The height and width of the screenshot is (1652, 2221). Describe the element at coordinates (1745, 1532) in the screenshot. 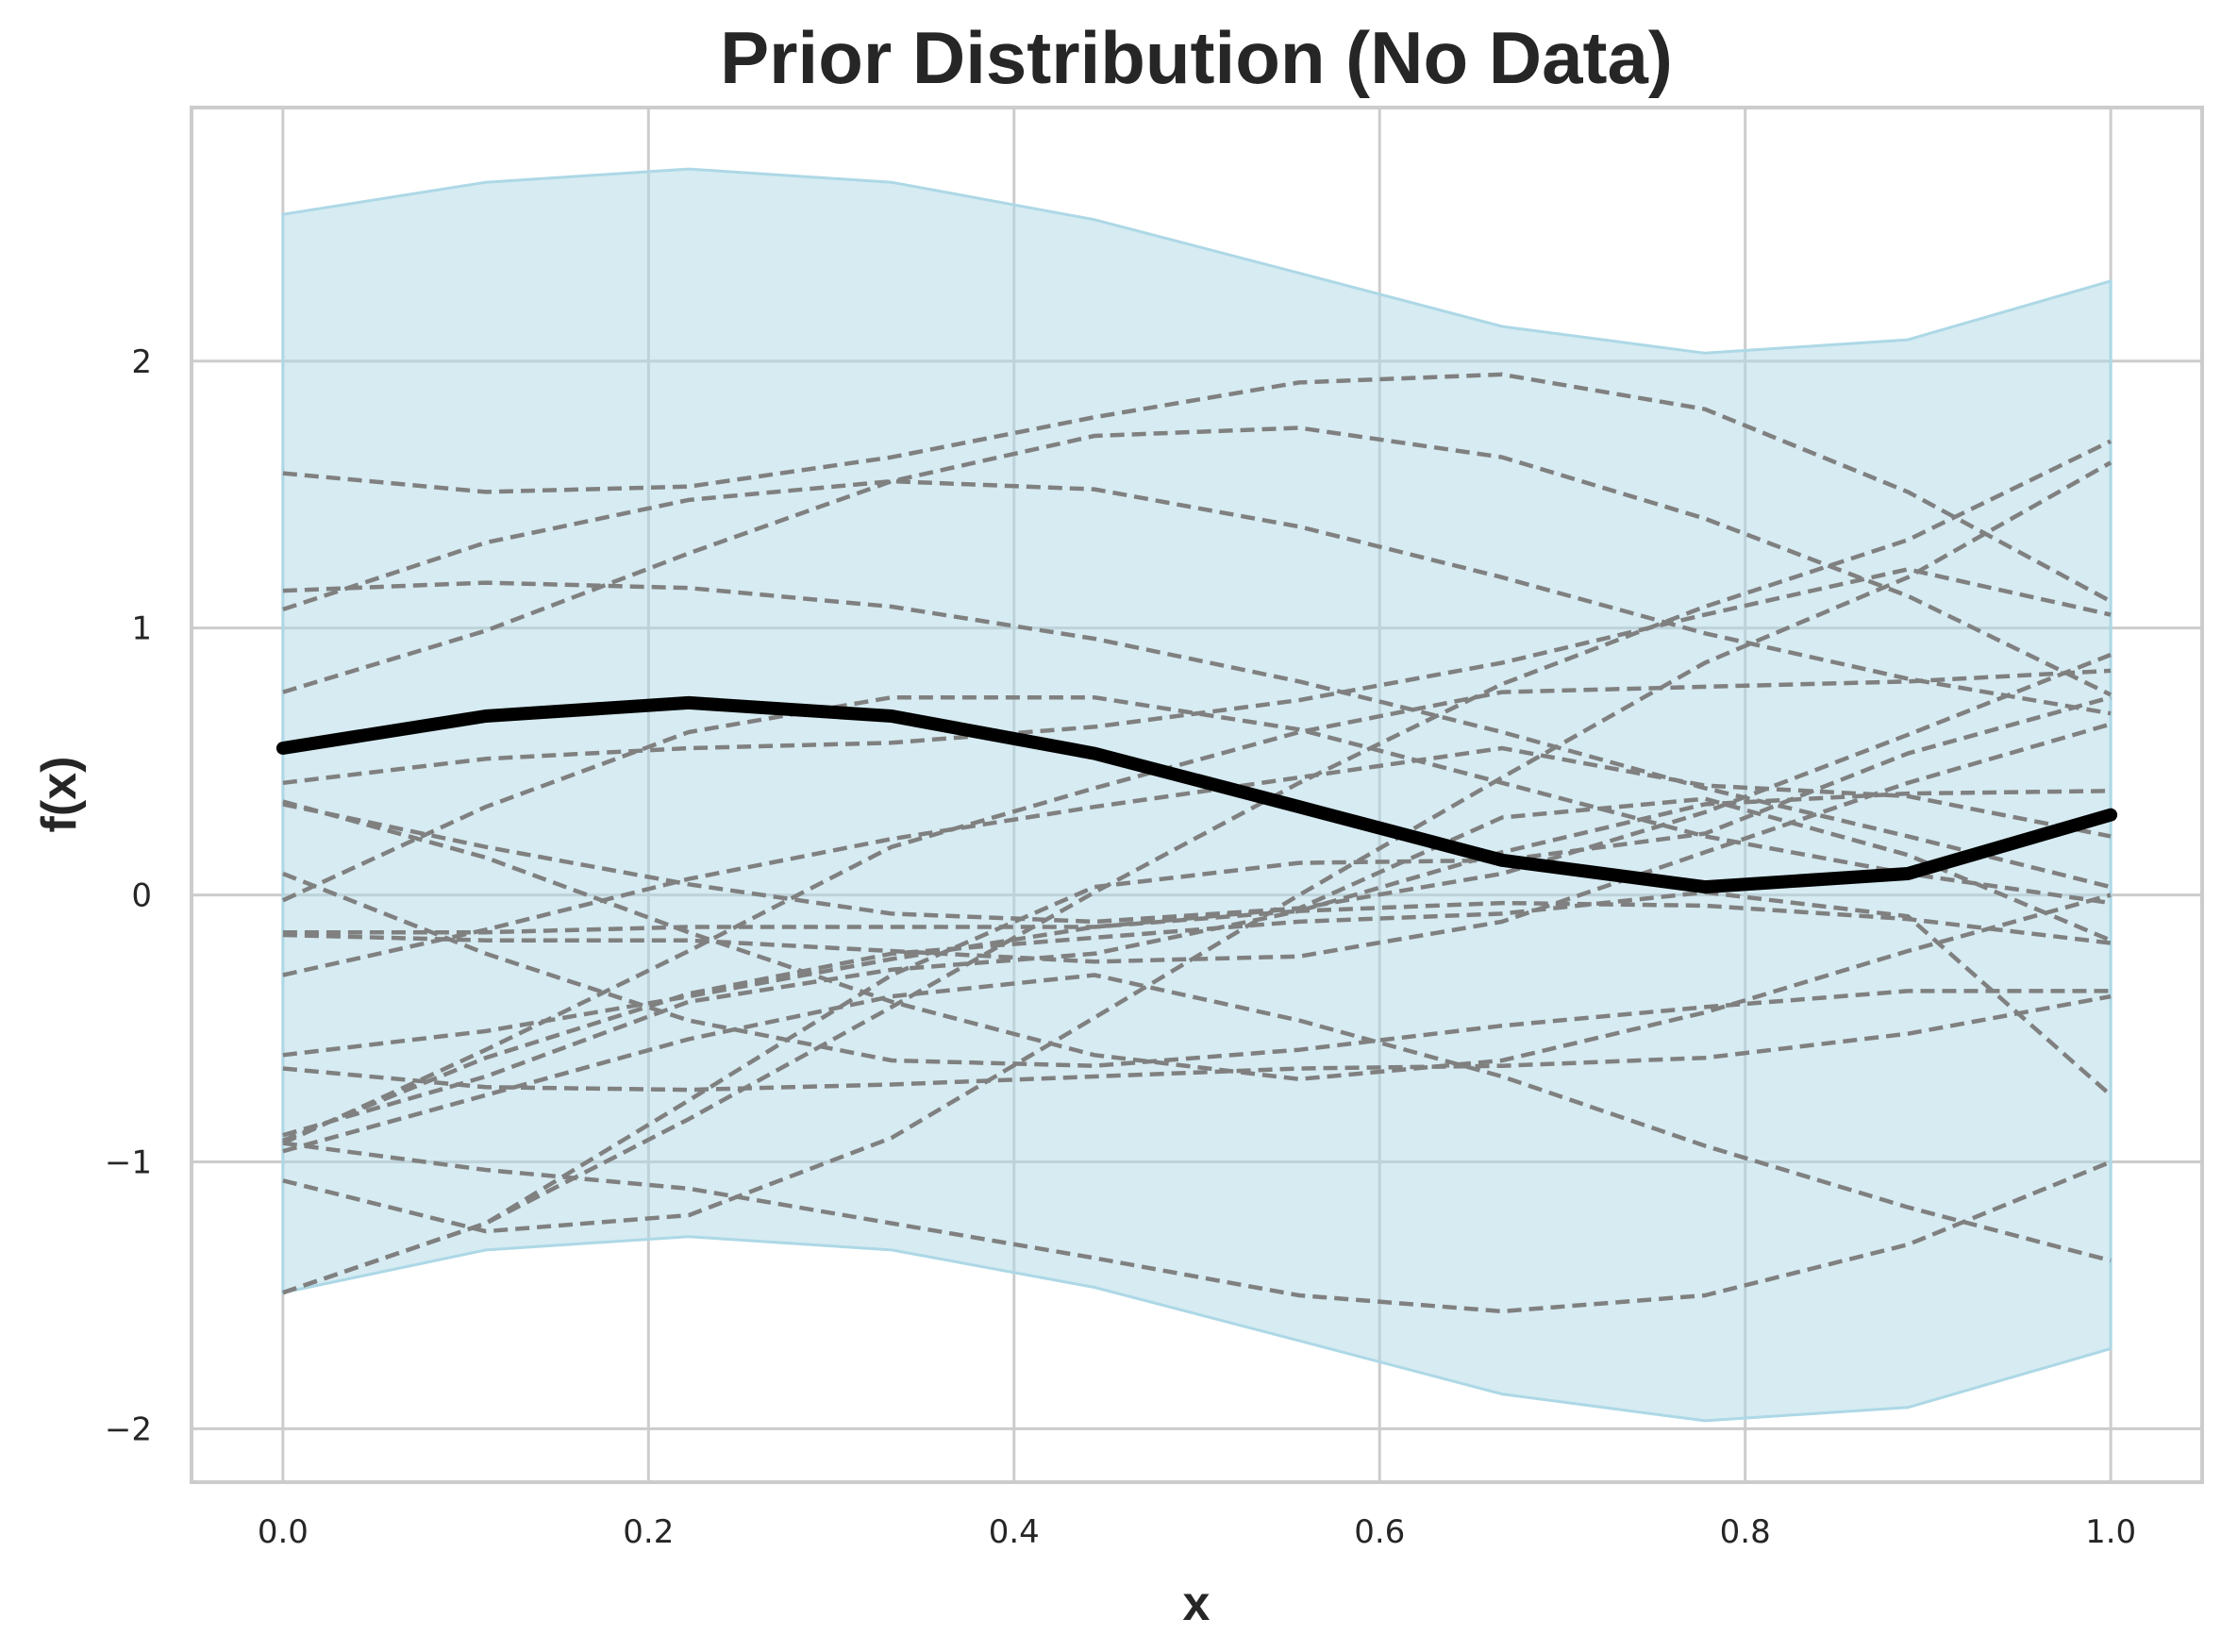

I see `x-tick-label: 0.8` at that location.